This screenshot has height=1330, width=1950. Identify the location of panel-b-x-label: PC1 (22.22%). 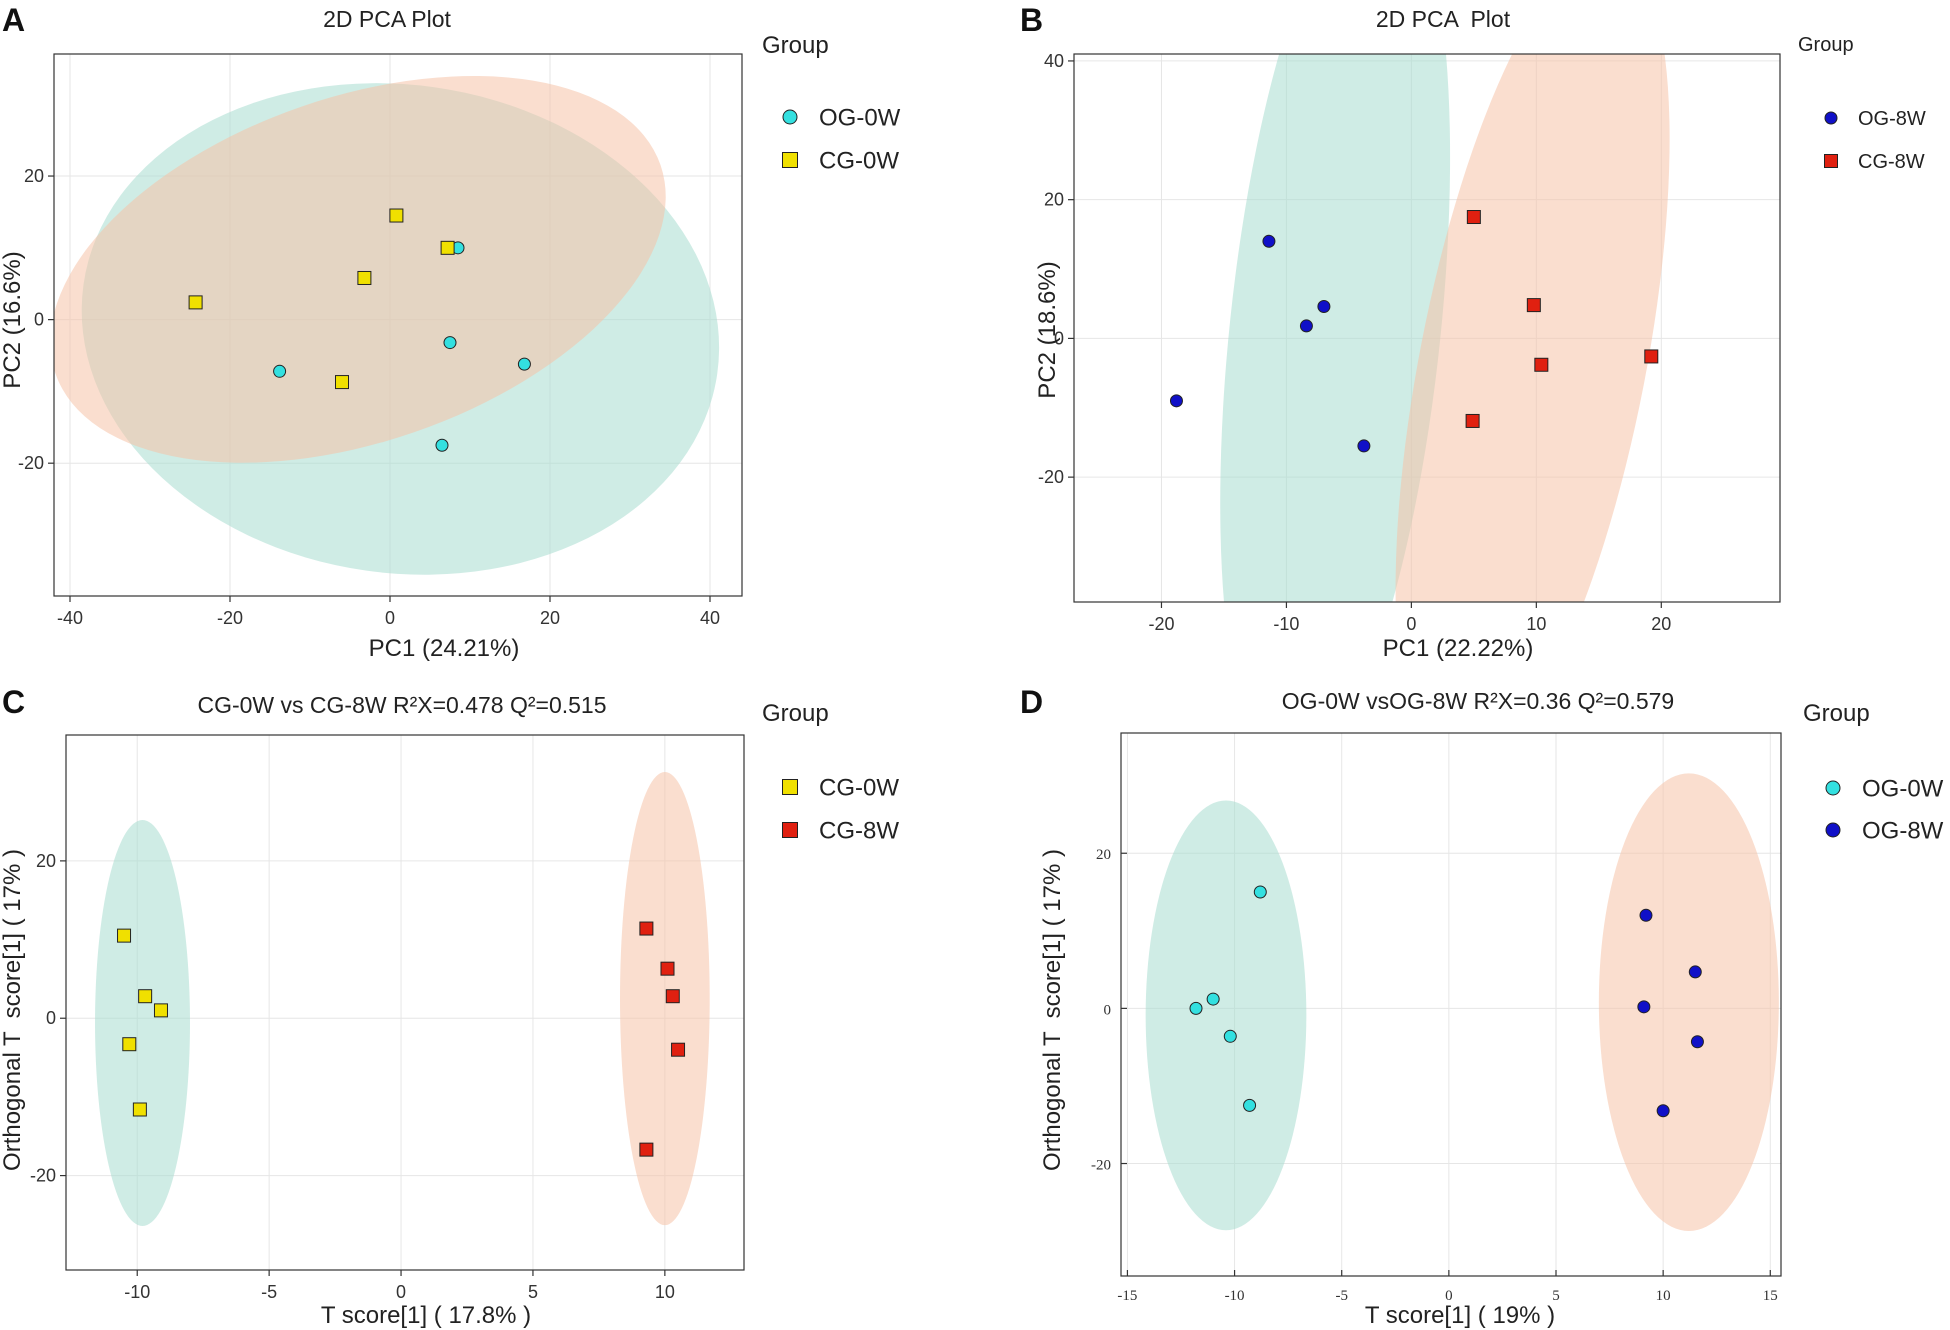
(1458, 648).